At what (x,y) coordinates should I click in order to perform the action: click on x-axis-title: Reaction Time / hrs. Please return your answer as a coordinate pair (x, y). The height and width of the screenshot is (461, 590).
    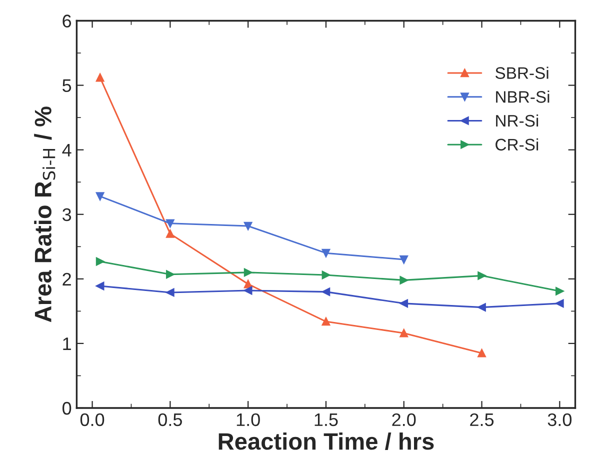
    Looking at the image, I should click on (326, 441).